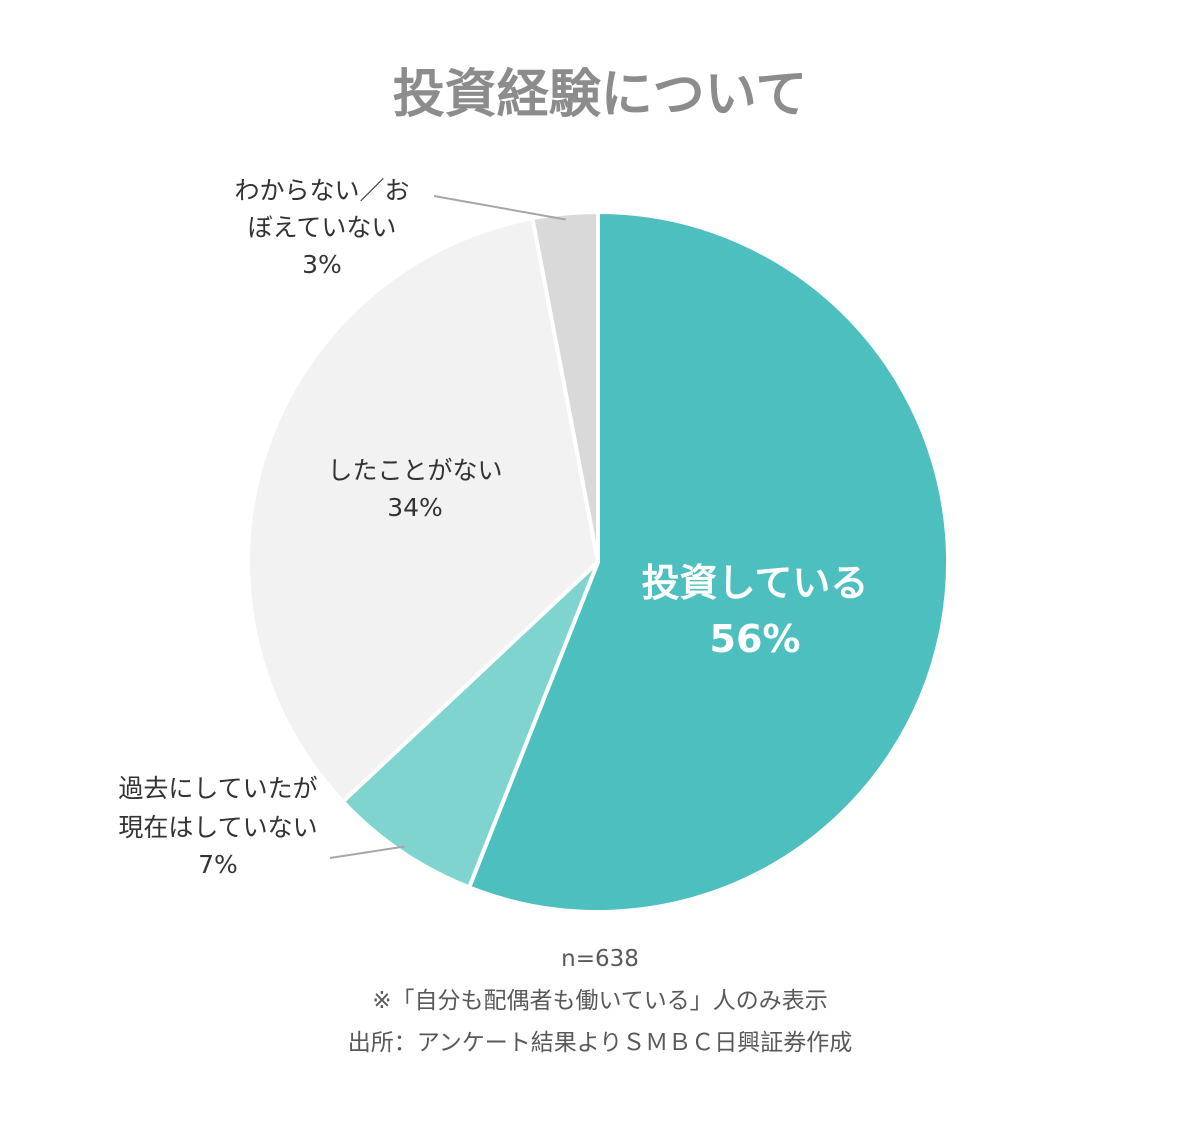 This screenshot has height=1126, width=1200. What do you see at coordinates (321, 190) in the screenshot?
I see `slice-label-unknown-line1: わからない／お` at bounding box center [321, 190].